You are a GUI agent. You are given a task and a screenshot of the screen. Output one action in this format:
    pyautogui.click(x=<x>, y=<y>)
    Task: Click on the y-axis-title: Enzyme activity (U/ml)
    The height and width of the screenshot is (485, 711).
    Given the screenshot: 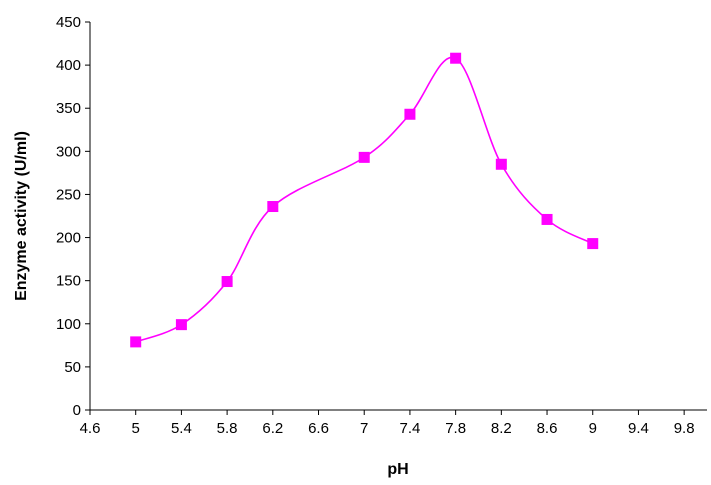 What is the action you would take?
    pyautogui.click(x=21, y=216)
    